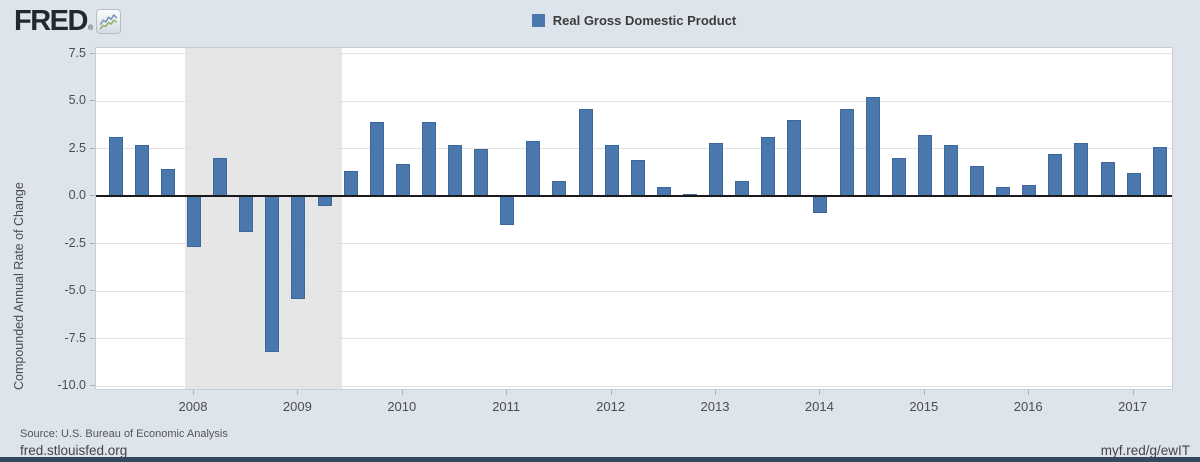  I want to click on bar-2008-q3, so click(246, 214).